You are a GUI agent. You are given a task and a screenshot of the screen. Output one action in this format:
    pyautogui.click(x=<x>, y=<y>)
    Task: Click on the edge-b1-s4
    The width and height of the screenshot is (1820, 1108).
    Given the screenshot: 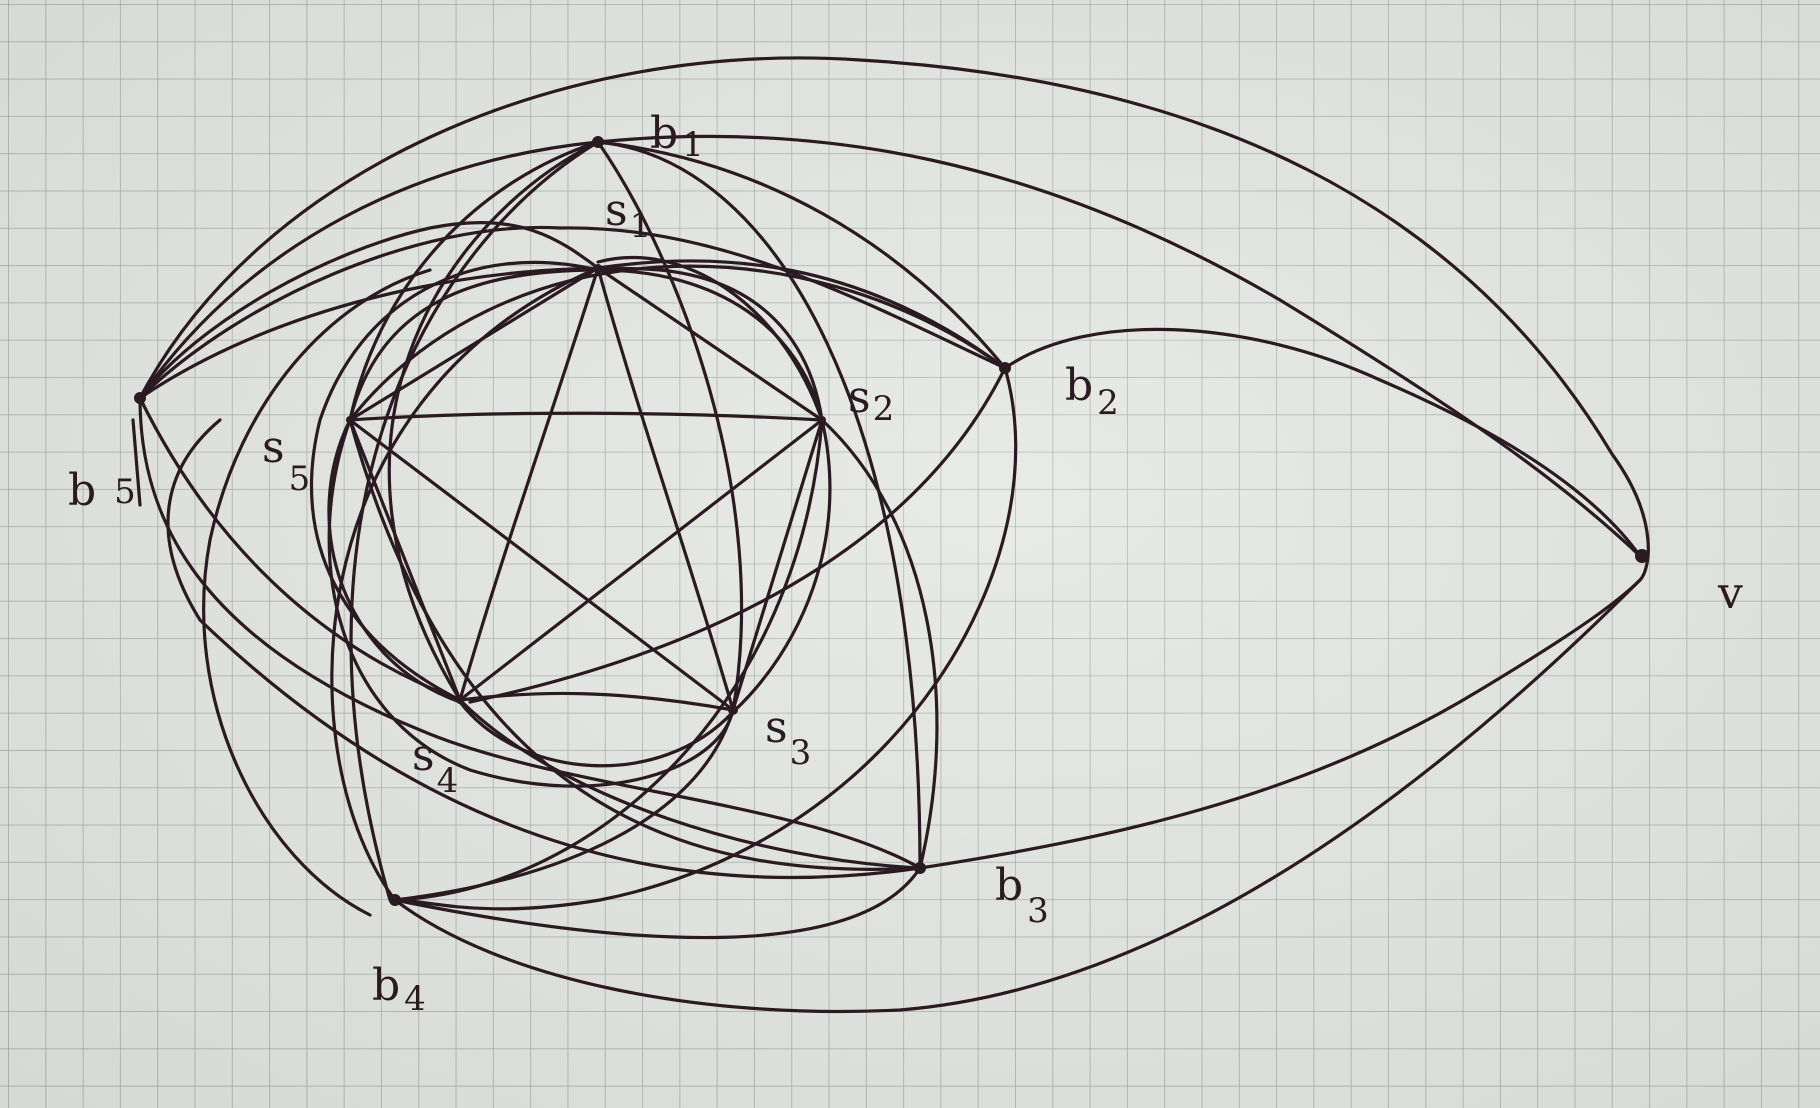 What is the action you would take?
    pyautogui.click(x=300, y=549)
    